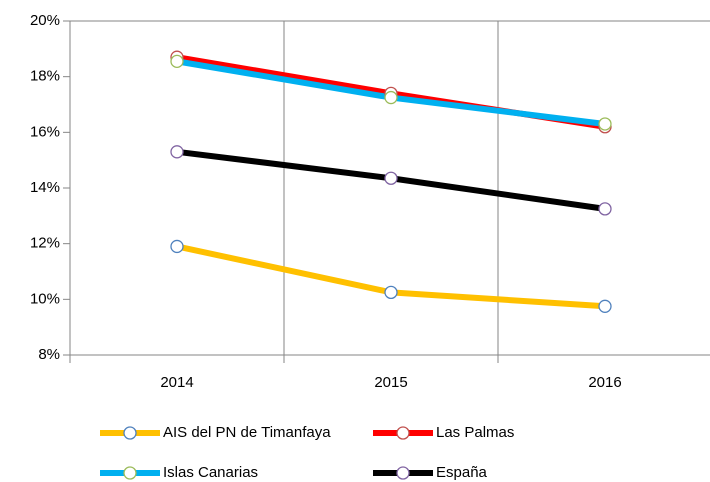 This screenshot has height=482, width=710. Describe the element at coordinates (49, 354) in the screenshot. I see `y-tick-label: 8%` at that location.